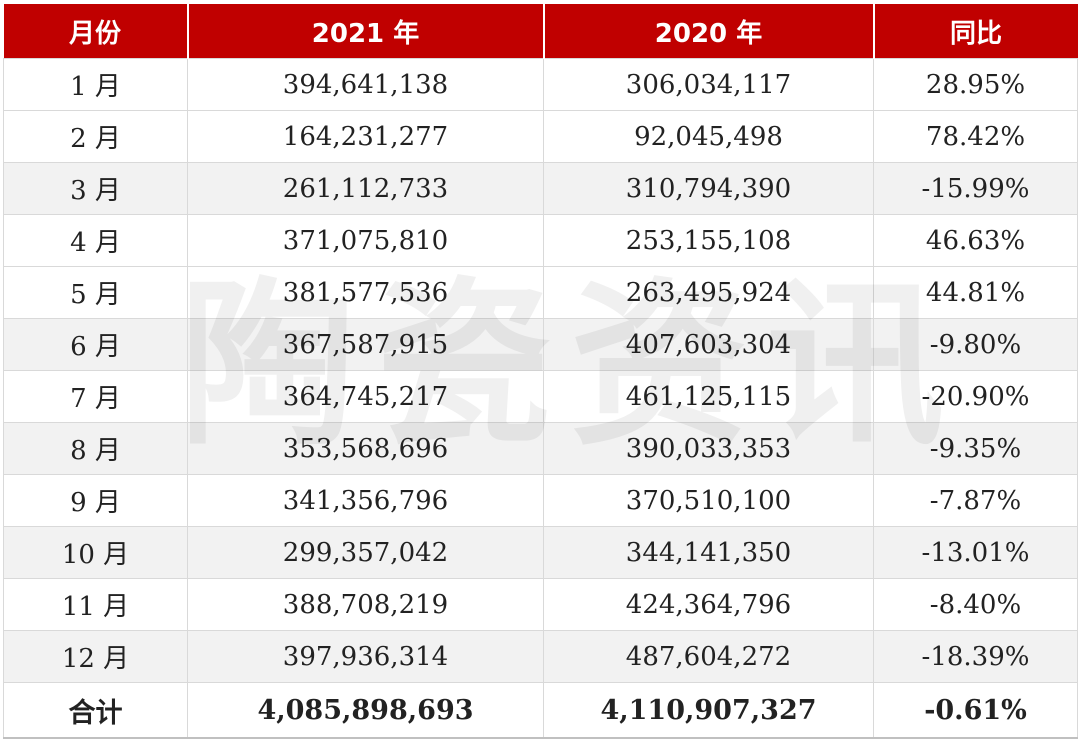  Describe the element at coordinates (365, 448) in the screenshot. I see `cell-2021: 353,568,696` at that location.